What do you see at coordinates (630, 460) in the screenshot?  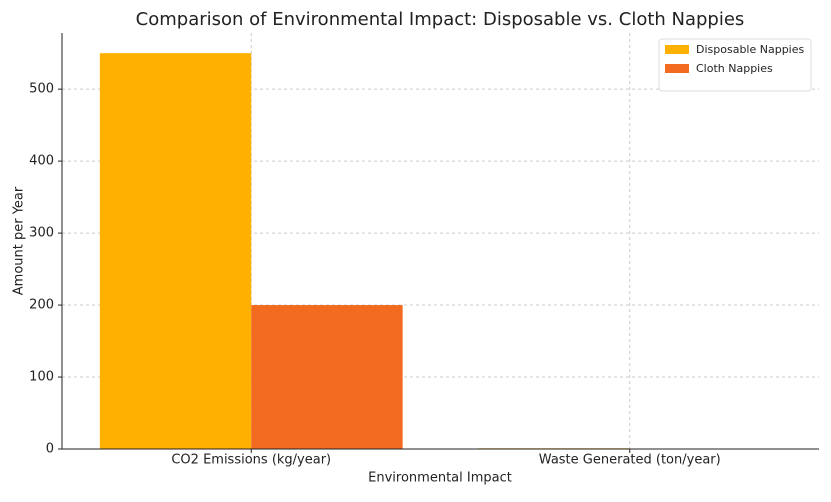 I see `x-tick-label: Waste Generated (ton/year)` at bounding box center [630, 460].